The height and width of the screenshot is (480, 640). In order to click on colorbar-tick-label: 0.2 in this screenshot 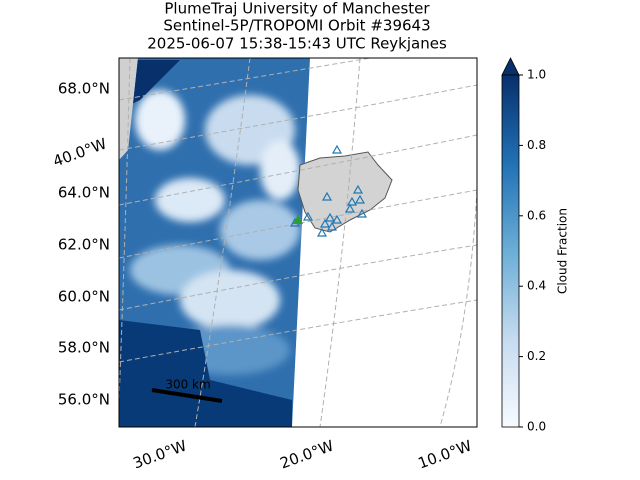, I will do `click(536, 356)`.